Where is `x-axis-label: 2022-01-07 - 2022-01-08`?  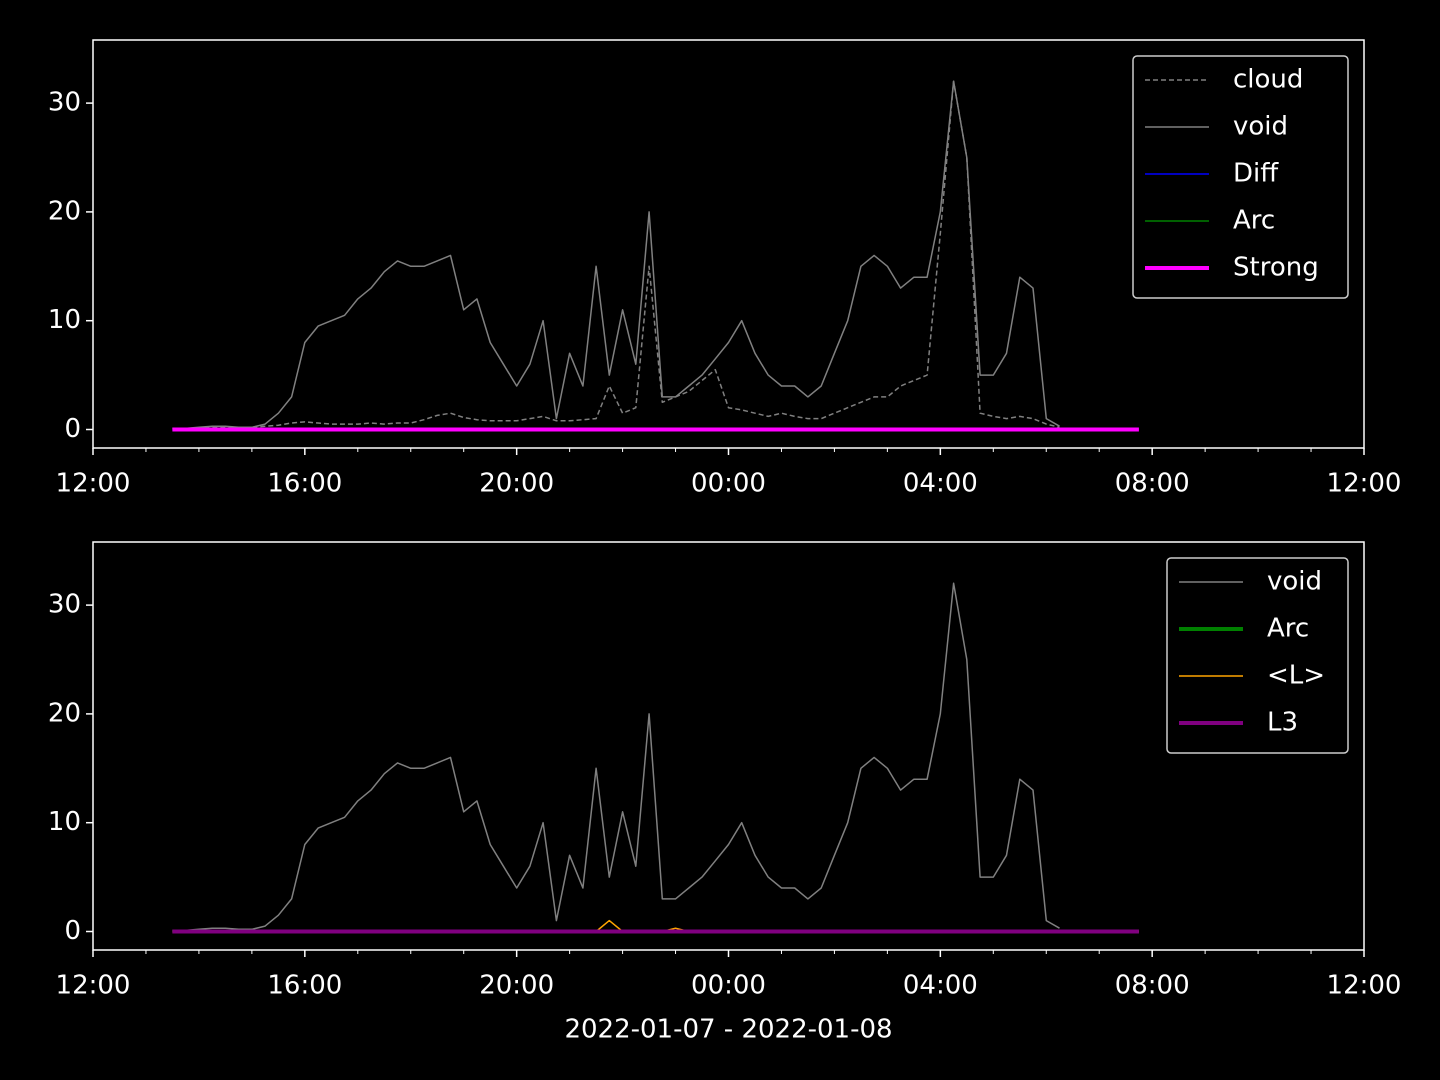 x-axis-label: 2022-01-07 - 2022-01-08 is located at coordinates (728, 1030).